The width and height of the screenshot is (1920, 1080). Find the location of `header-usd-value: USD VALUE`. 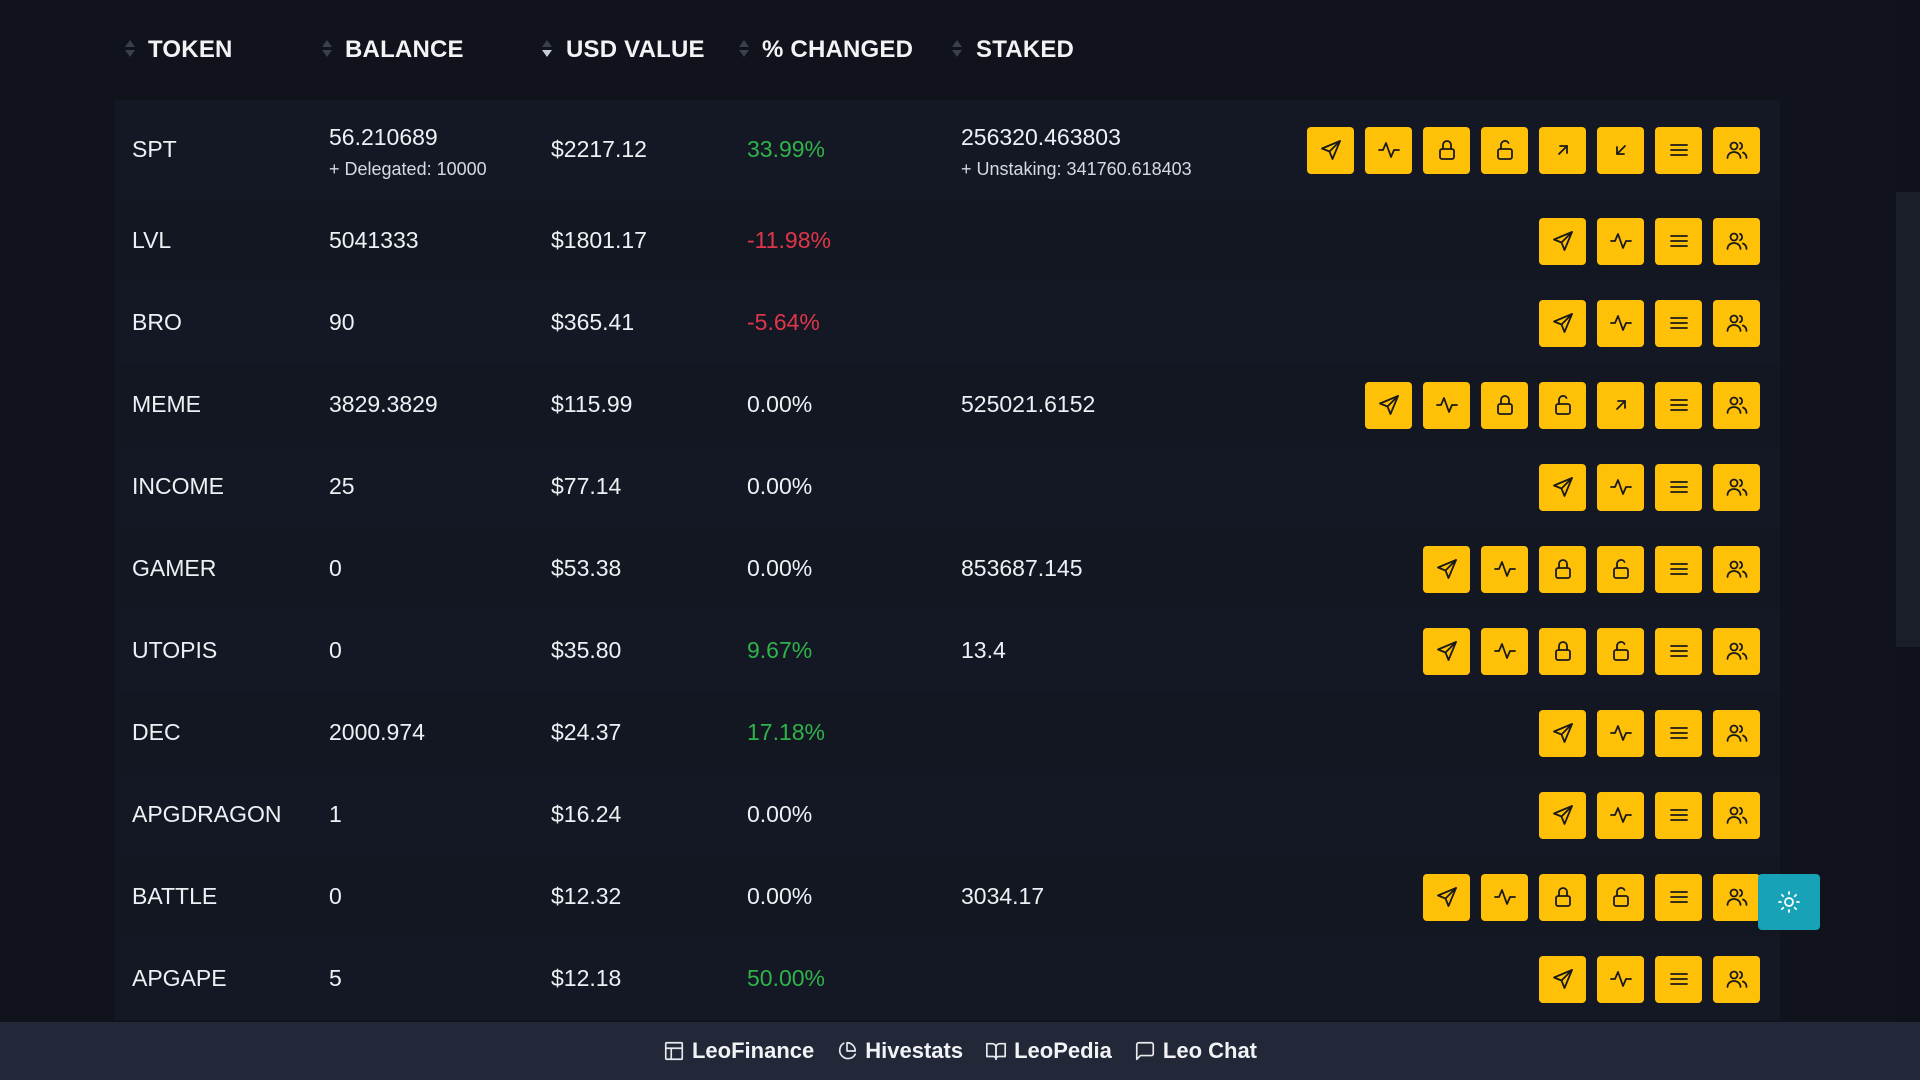

header-usd-value: USD VALUE is located at coordinates (635, 49).